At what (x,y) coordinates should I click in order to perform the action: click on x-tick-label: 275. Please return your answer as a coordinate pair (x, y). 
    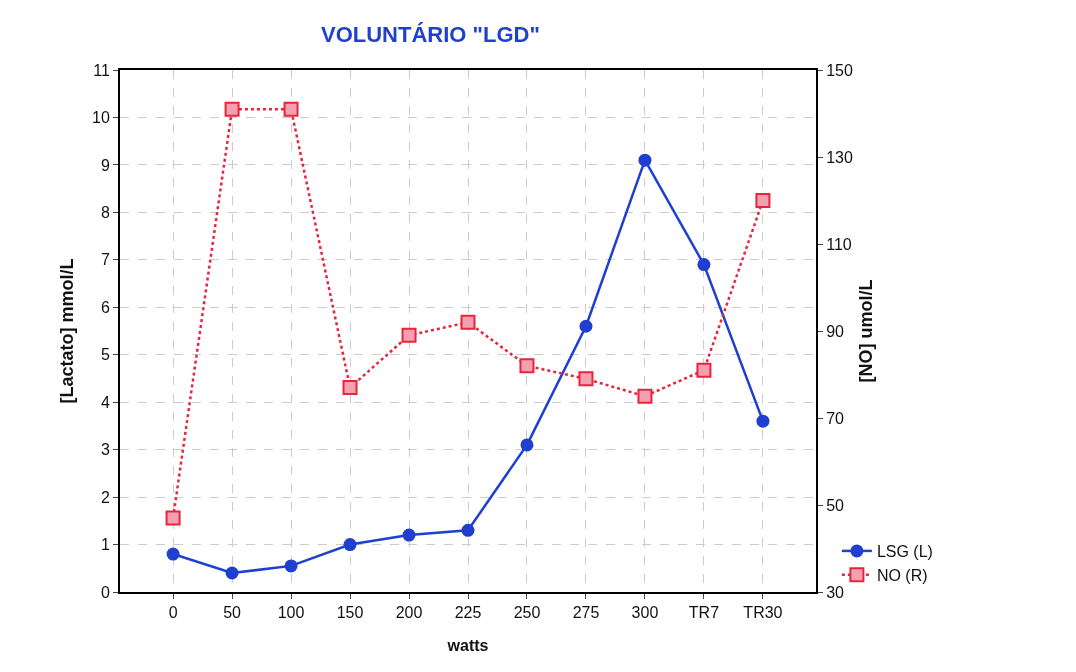
    Looking at the image, I should click on (586, 613).